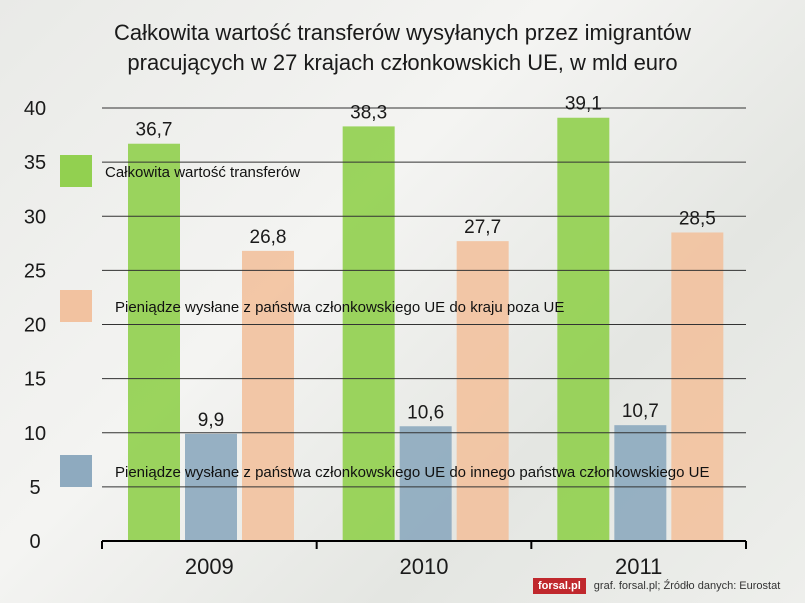  I want to click on y-tick-label: 15, so click(35, 380).